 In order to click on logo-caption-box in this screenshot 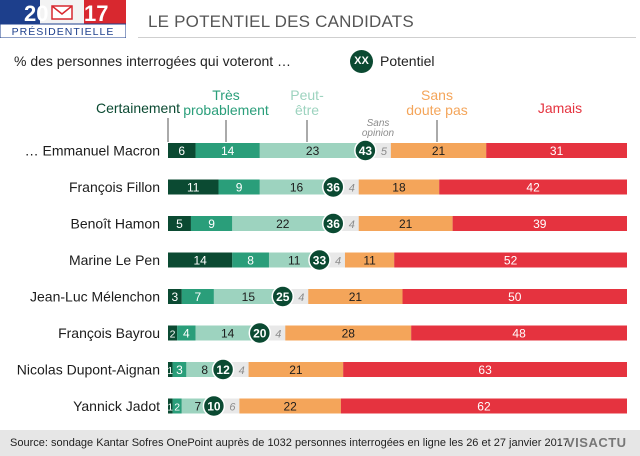, I will do `click(63, 30)`.